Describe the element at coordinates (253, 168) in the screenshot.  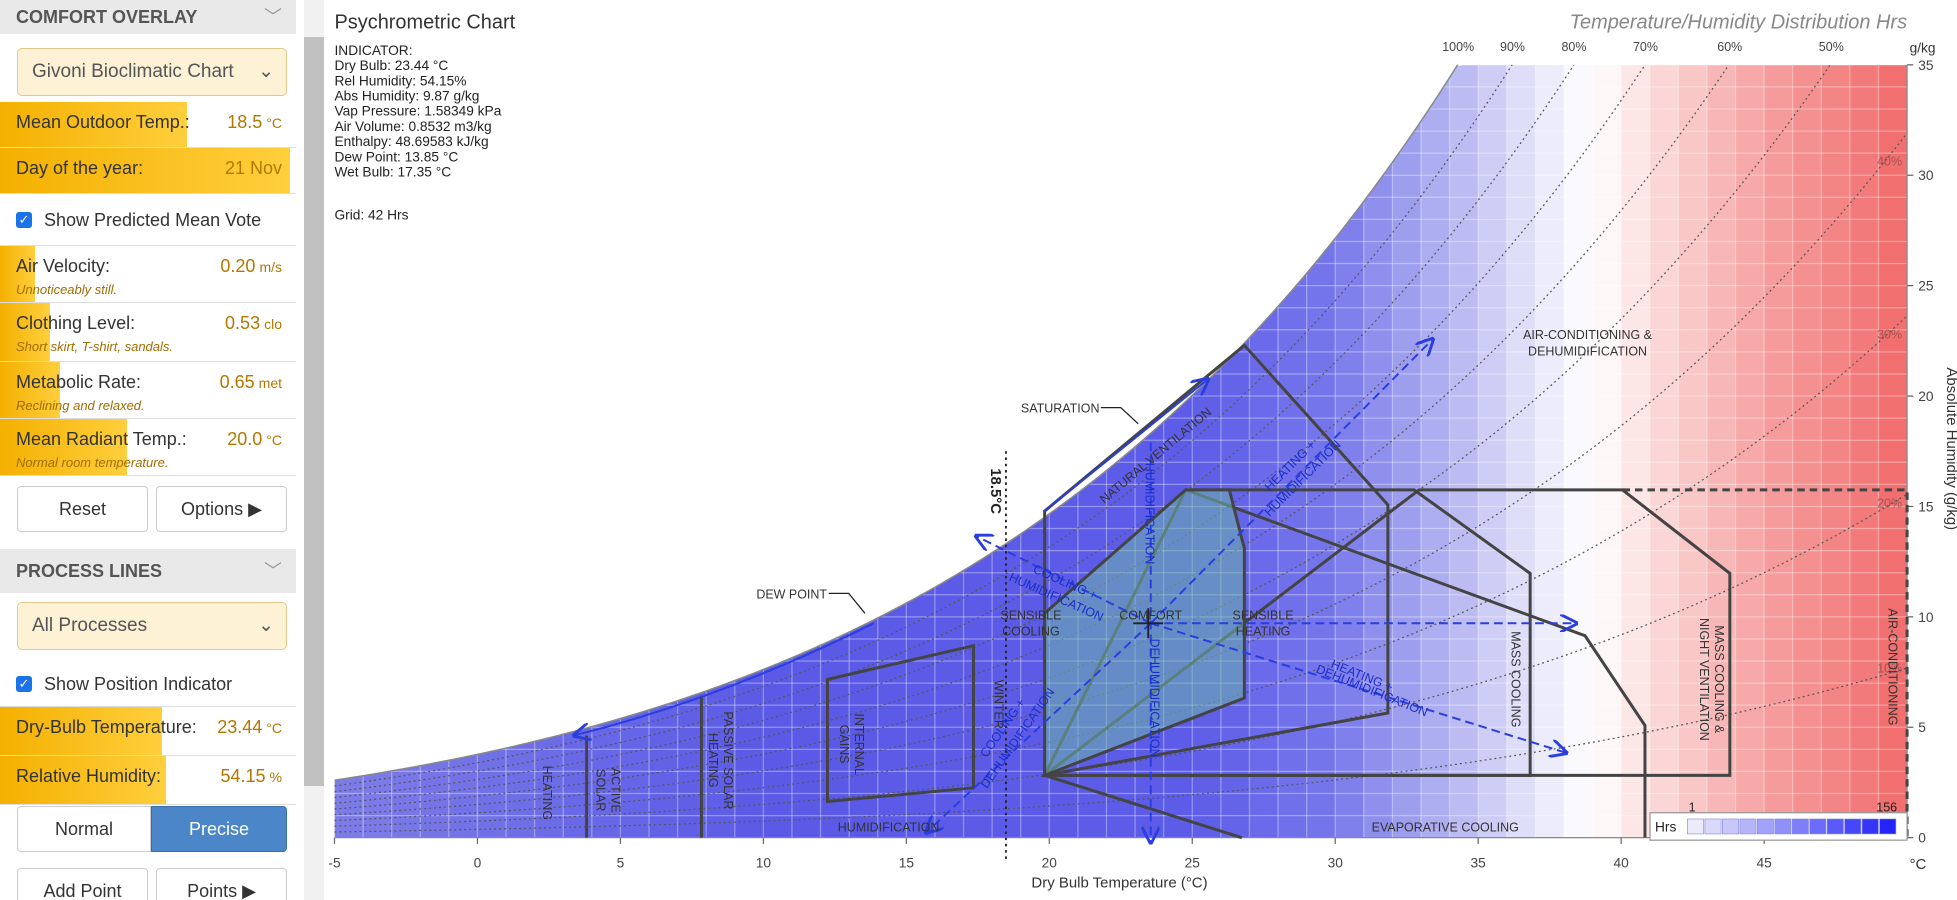
I see `slider-value: 21 Nov` at that location.